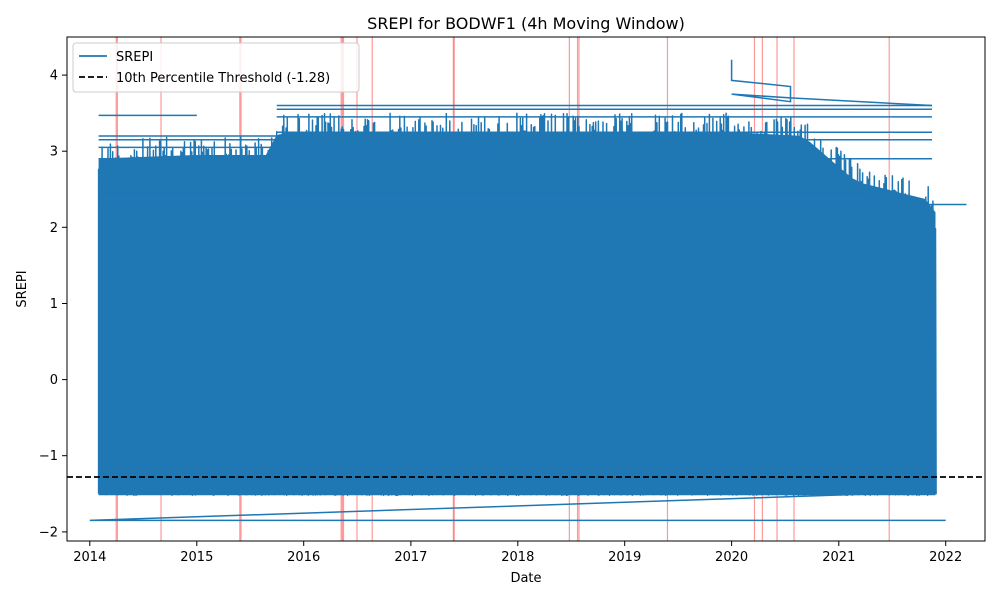 The height and width of the screenshot is (600, 1000). What do you see at coordinates (410, 557) in the screenshot?
I see `x-tick-label: 2017` at bounding box center [410, 557].